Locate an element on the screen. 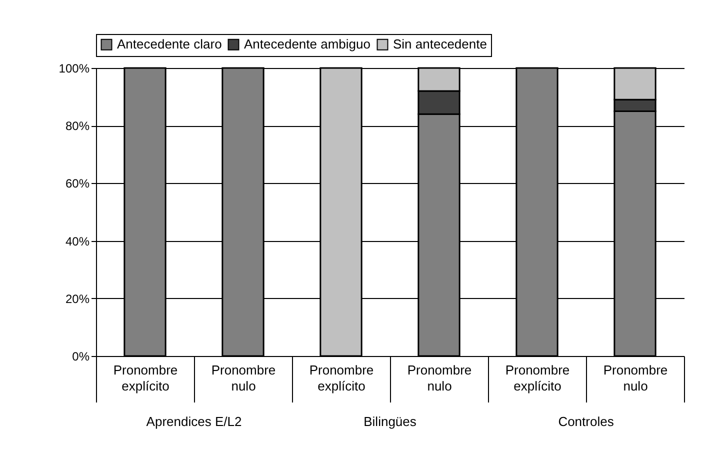 The height and width of the screenshot is (456, 706). y-tick-label: 20% is located at coordinates (77, 299).